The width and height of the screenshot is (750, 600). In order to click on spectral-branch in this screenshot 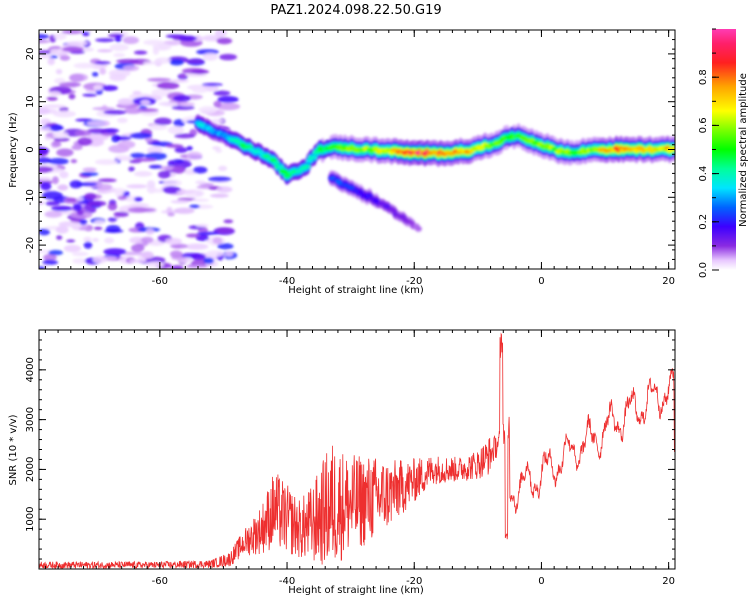, I will do `click(375, 201)`.